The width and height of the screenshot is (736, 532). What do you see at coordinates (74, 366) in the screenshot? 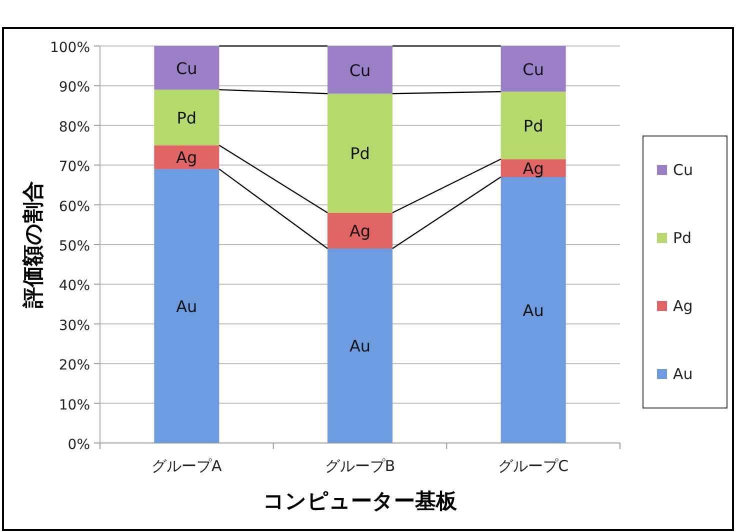
I see `y-tick-label: 20%` at bounding box center [74, 366].